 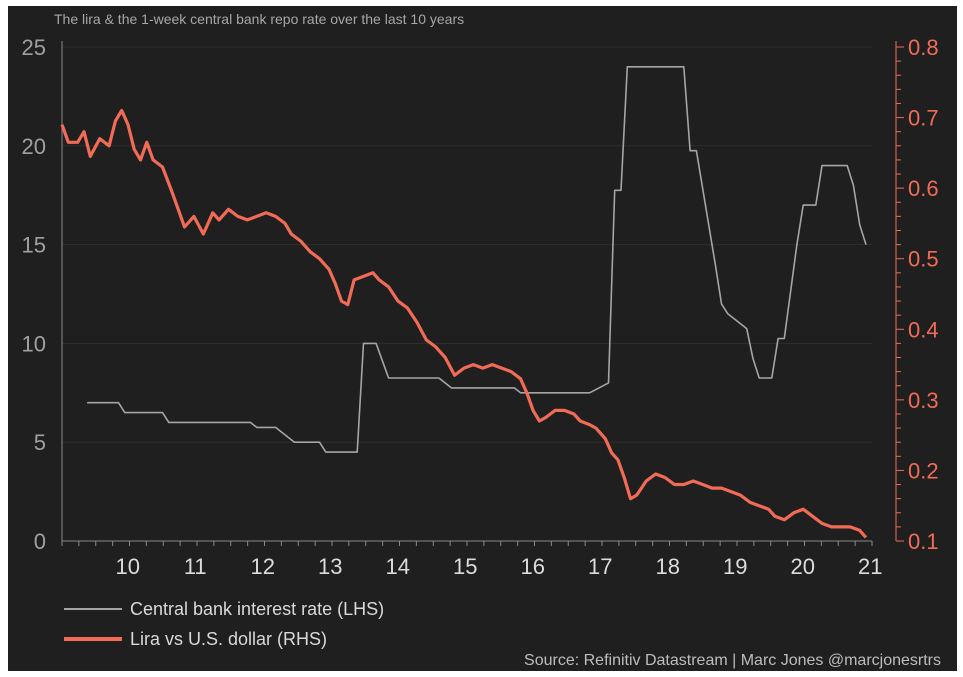 I want to click on x-tick-label: 17, so click(x=600, y=566).